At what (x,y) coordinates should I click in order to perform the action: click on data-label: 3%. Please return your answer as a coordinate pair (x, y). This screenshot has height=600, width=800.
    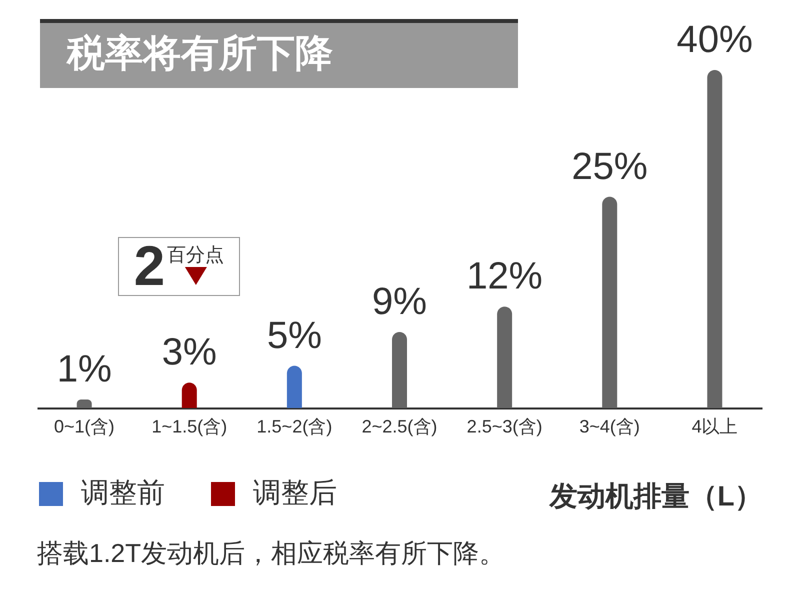
    Looking at the image, I should click on (189, 353).